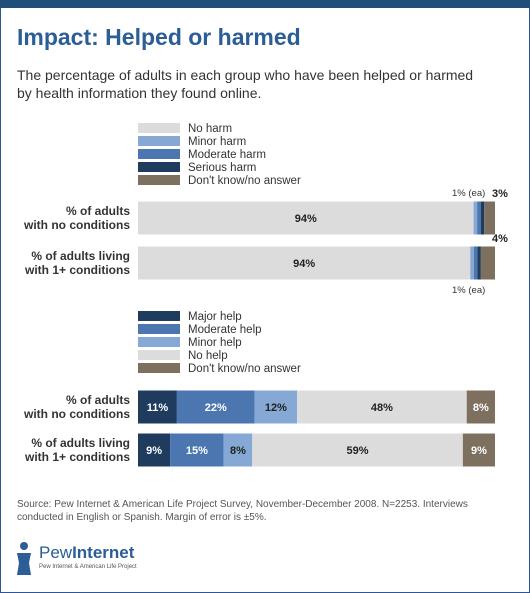 The height and width of the screenshot is (593, 530). I want to click on bar-value-label-1-0-4: 8%, so click(481, 408).